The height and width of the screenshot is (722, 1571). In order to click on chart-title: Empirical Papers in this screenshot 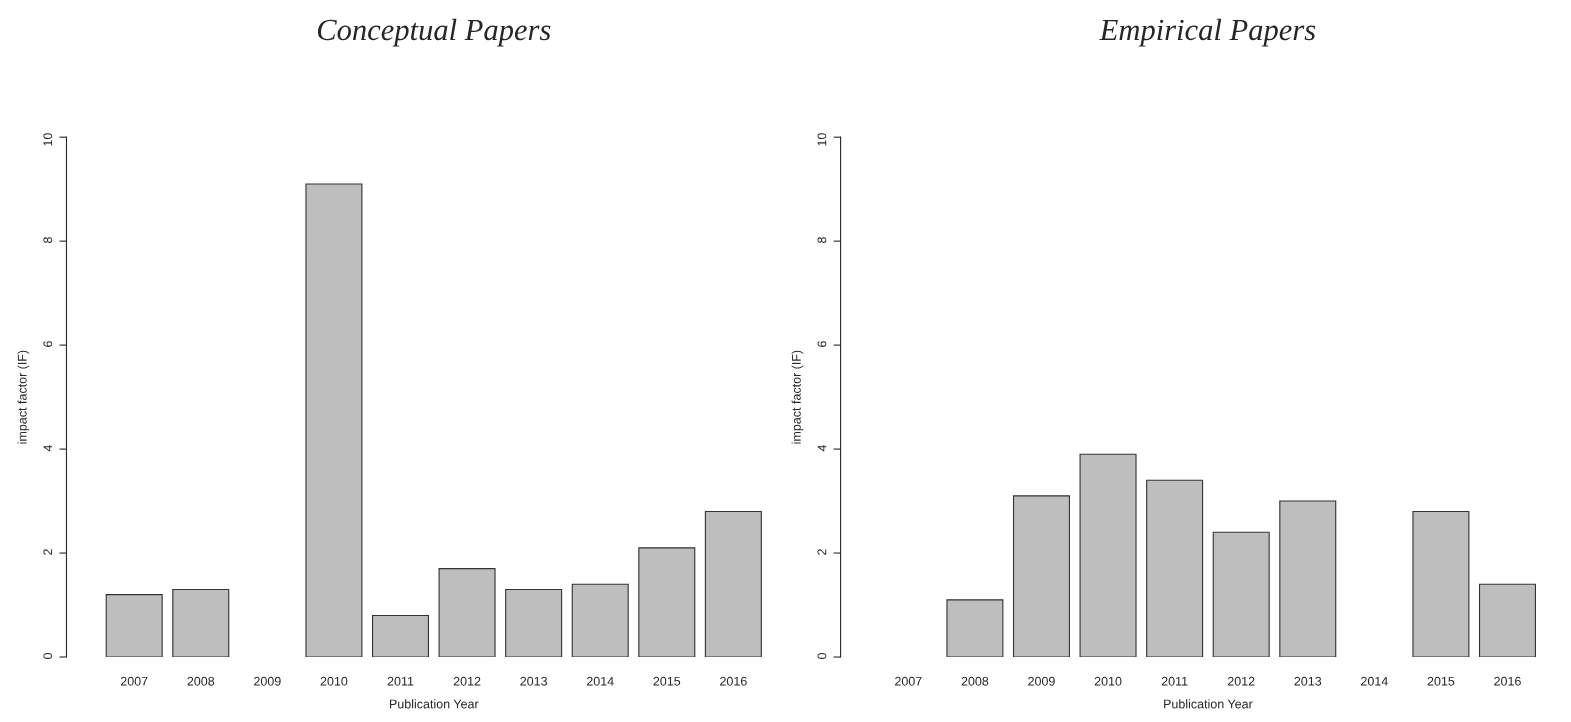, I will do `click(1207, 32)`.